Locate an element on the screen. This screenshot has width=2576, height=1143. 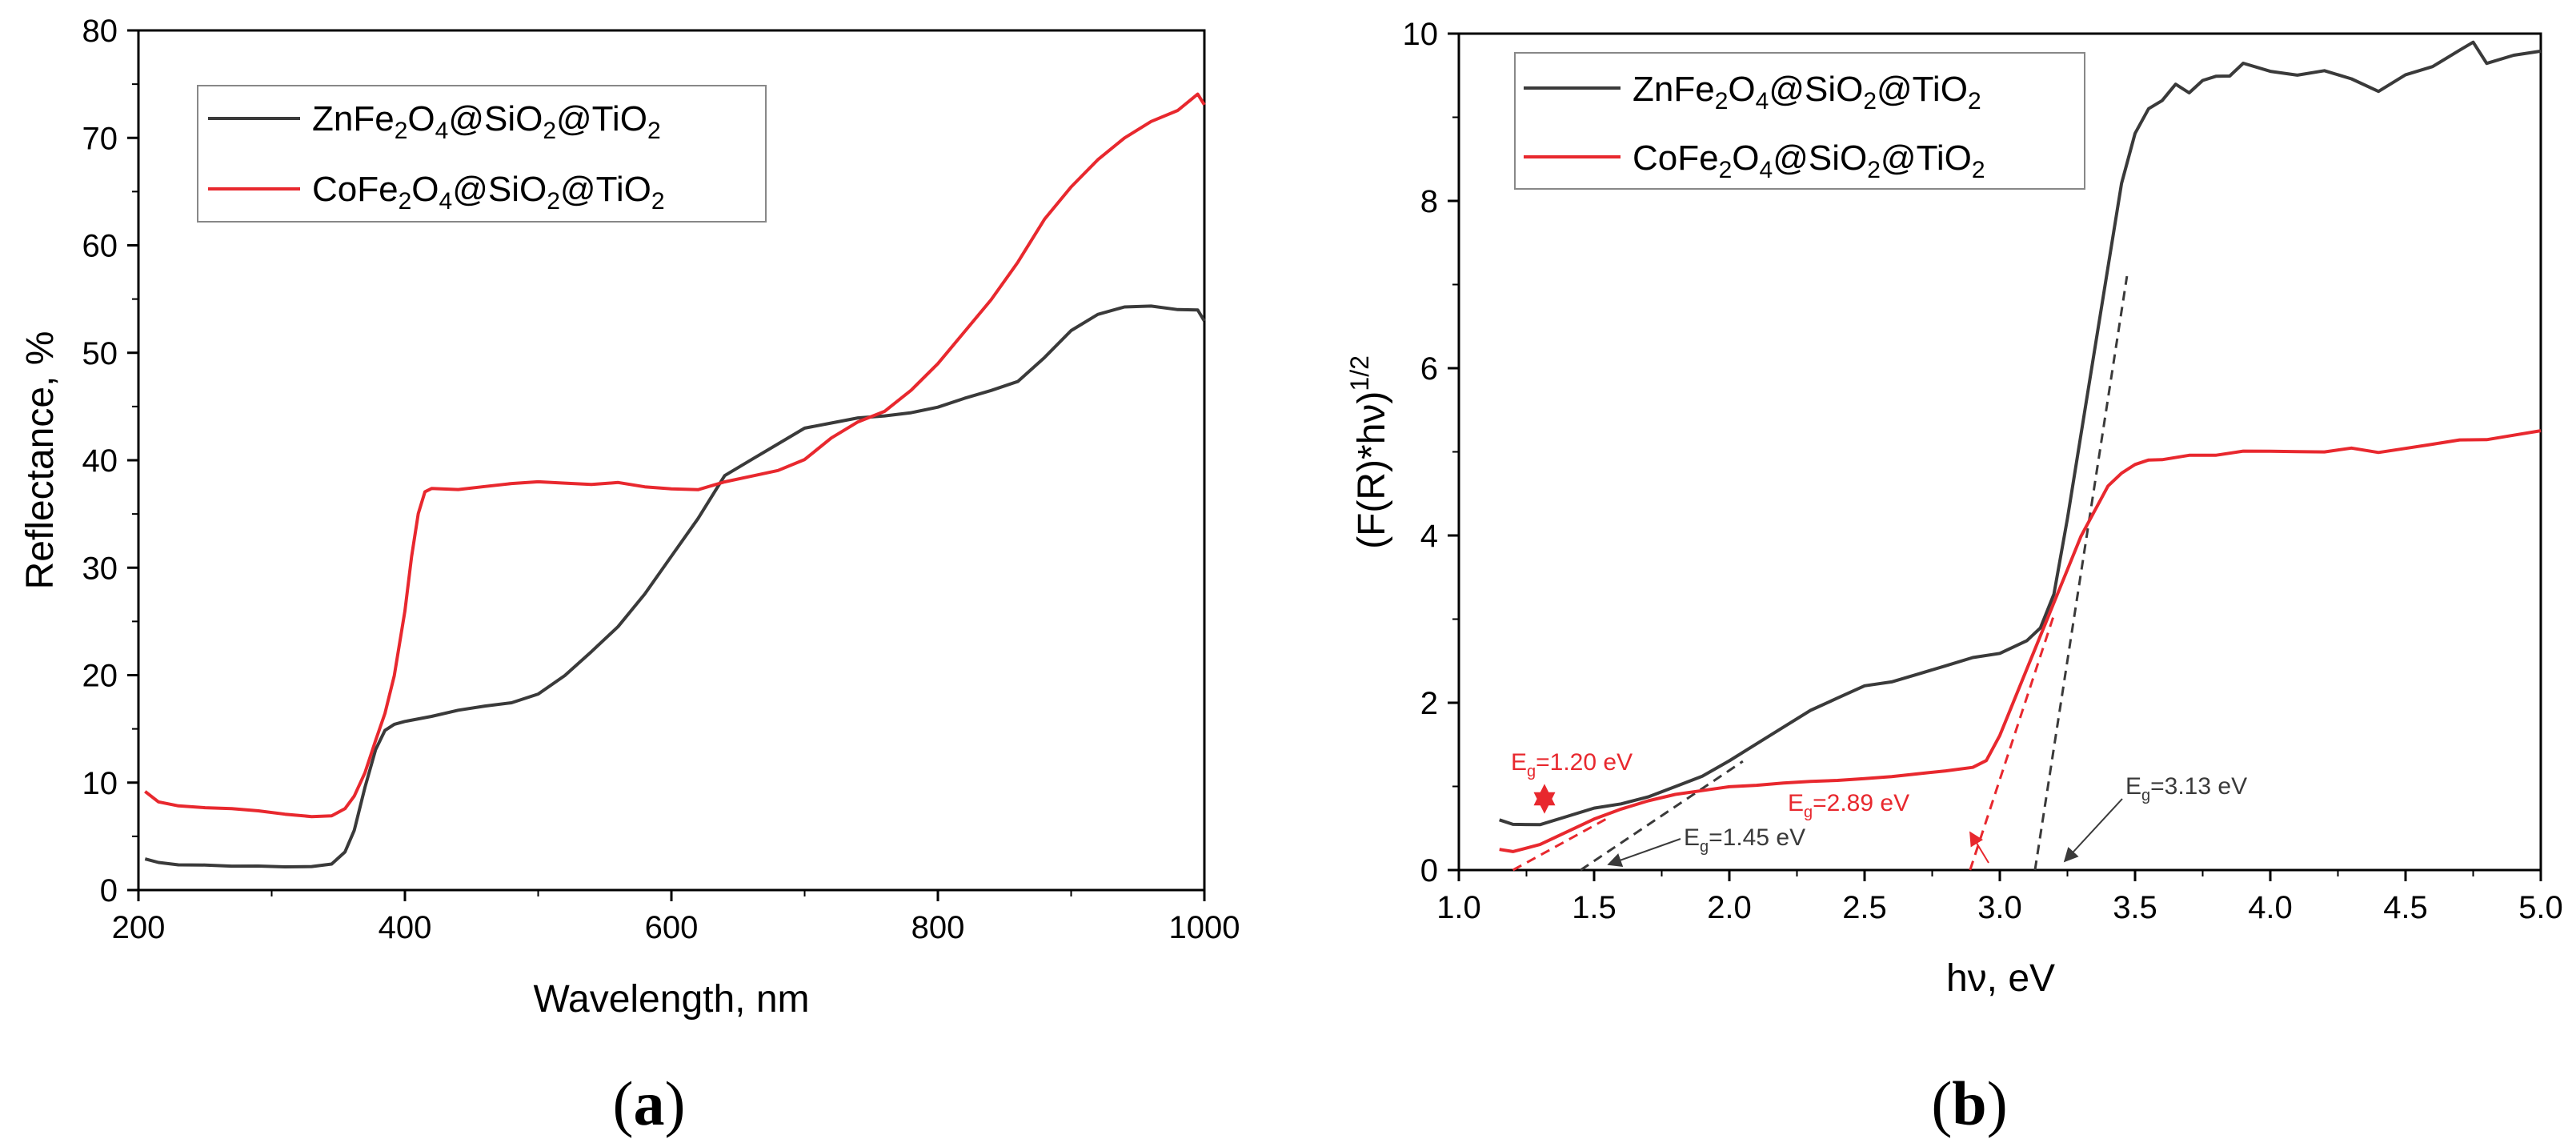
legend-label-zn-b: ZnFe2O4@SiO2@TiO2 is located at coordinates (1807, 92).